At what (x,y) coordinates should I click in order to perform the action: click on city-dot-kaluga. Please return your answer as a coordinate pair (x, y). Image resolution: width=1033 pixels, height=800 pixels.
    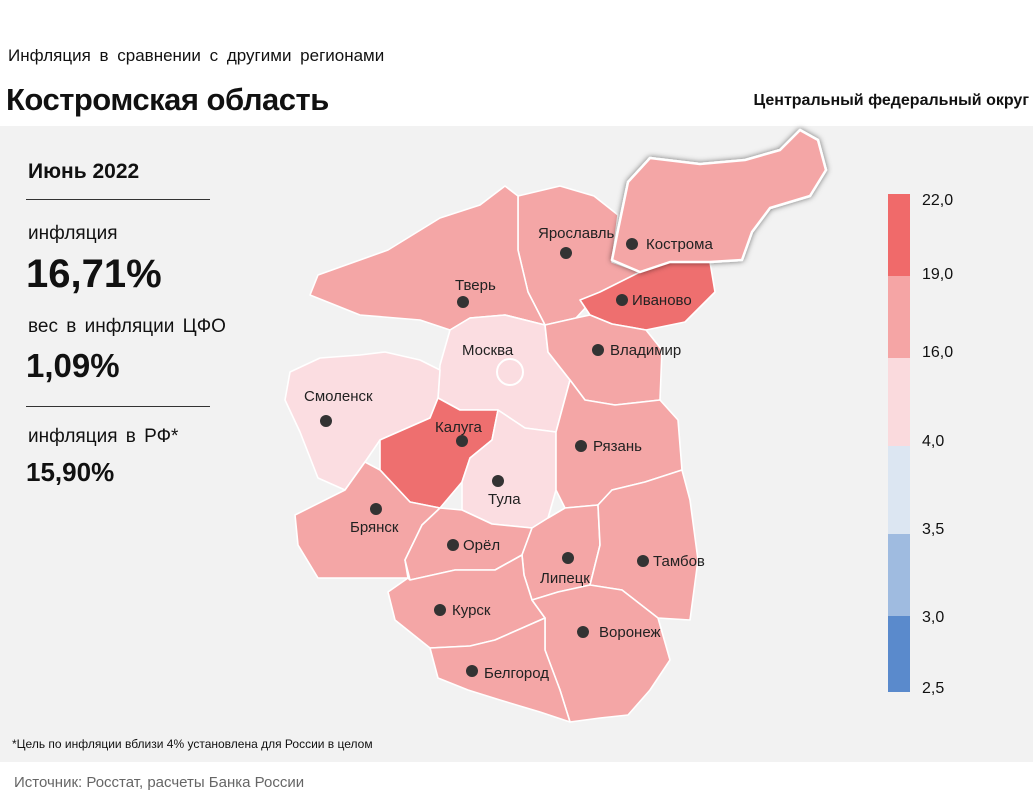
    Looking at the image, I should click on (462, 441).